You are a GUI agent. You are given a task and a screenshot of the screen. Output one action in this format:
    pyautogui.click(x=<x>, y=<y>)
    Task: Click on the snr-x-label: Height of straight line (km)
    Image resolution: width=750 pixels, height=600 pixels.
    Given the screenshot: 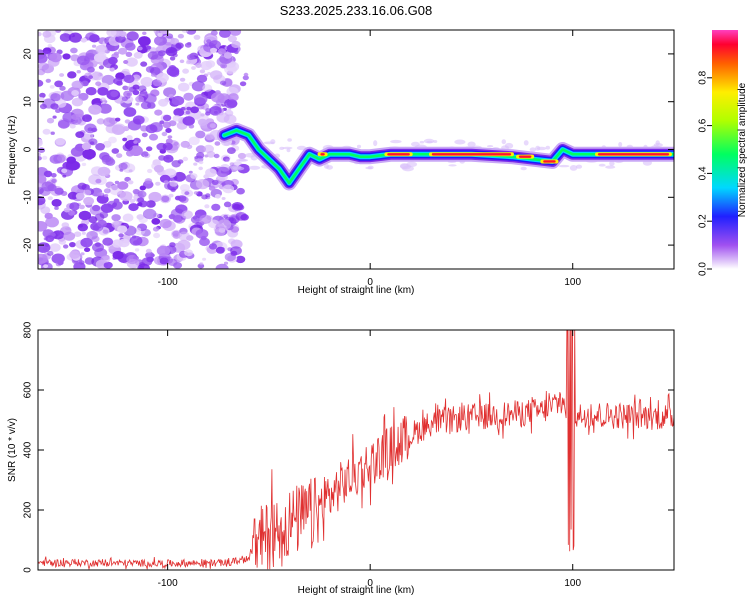 What is the action you would take?
    pyautogui.click(x=356, y=590)
    